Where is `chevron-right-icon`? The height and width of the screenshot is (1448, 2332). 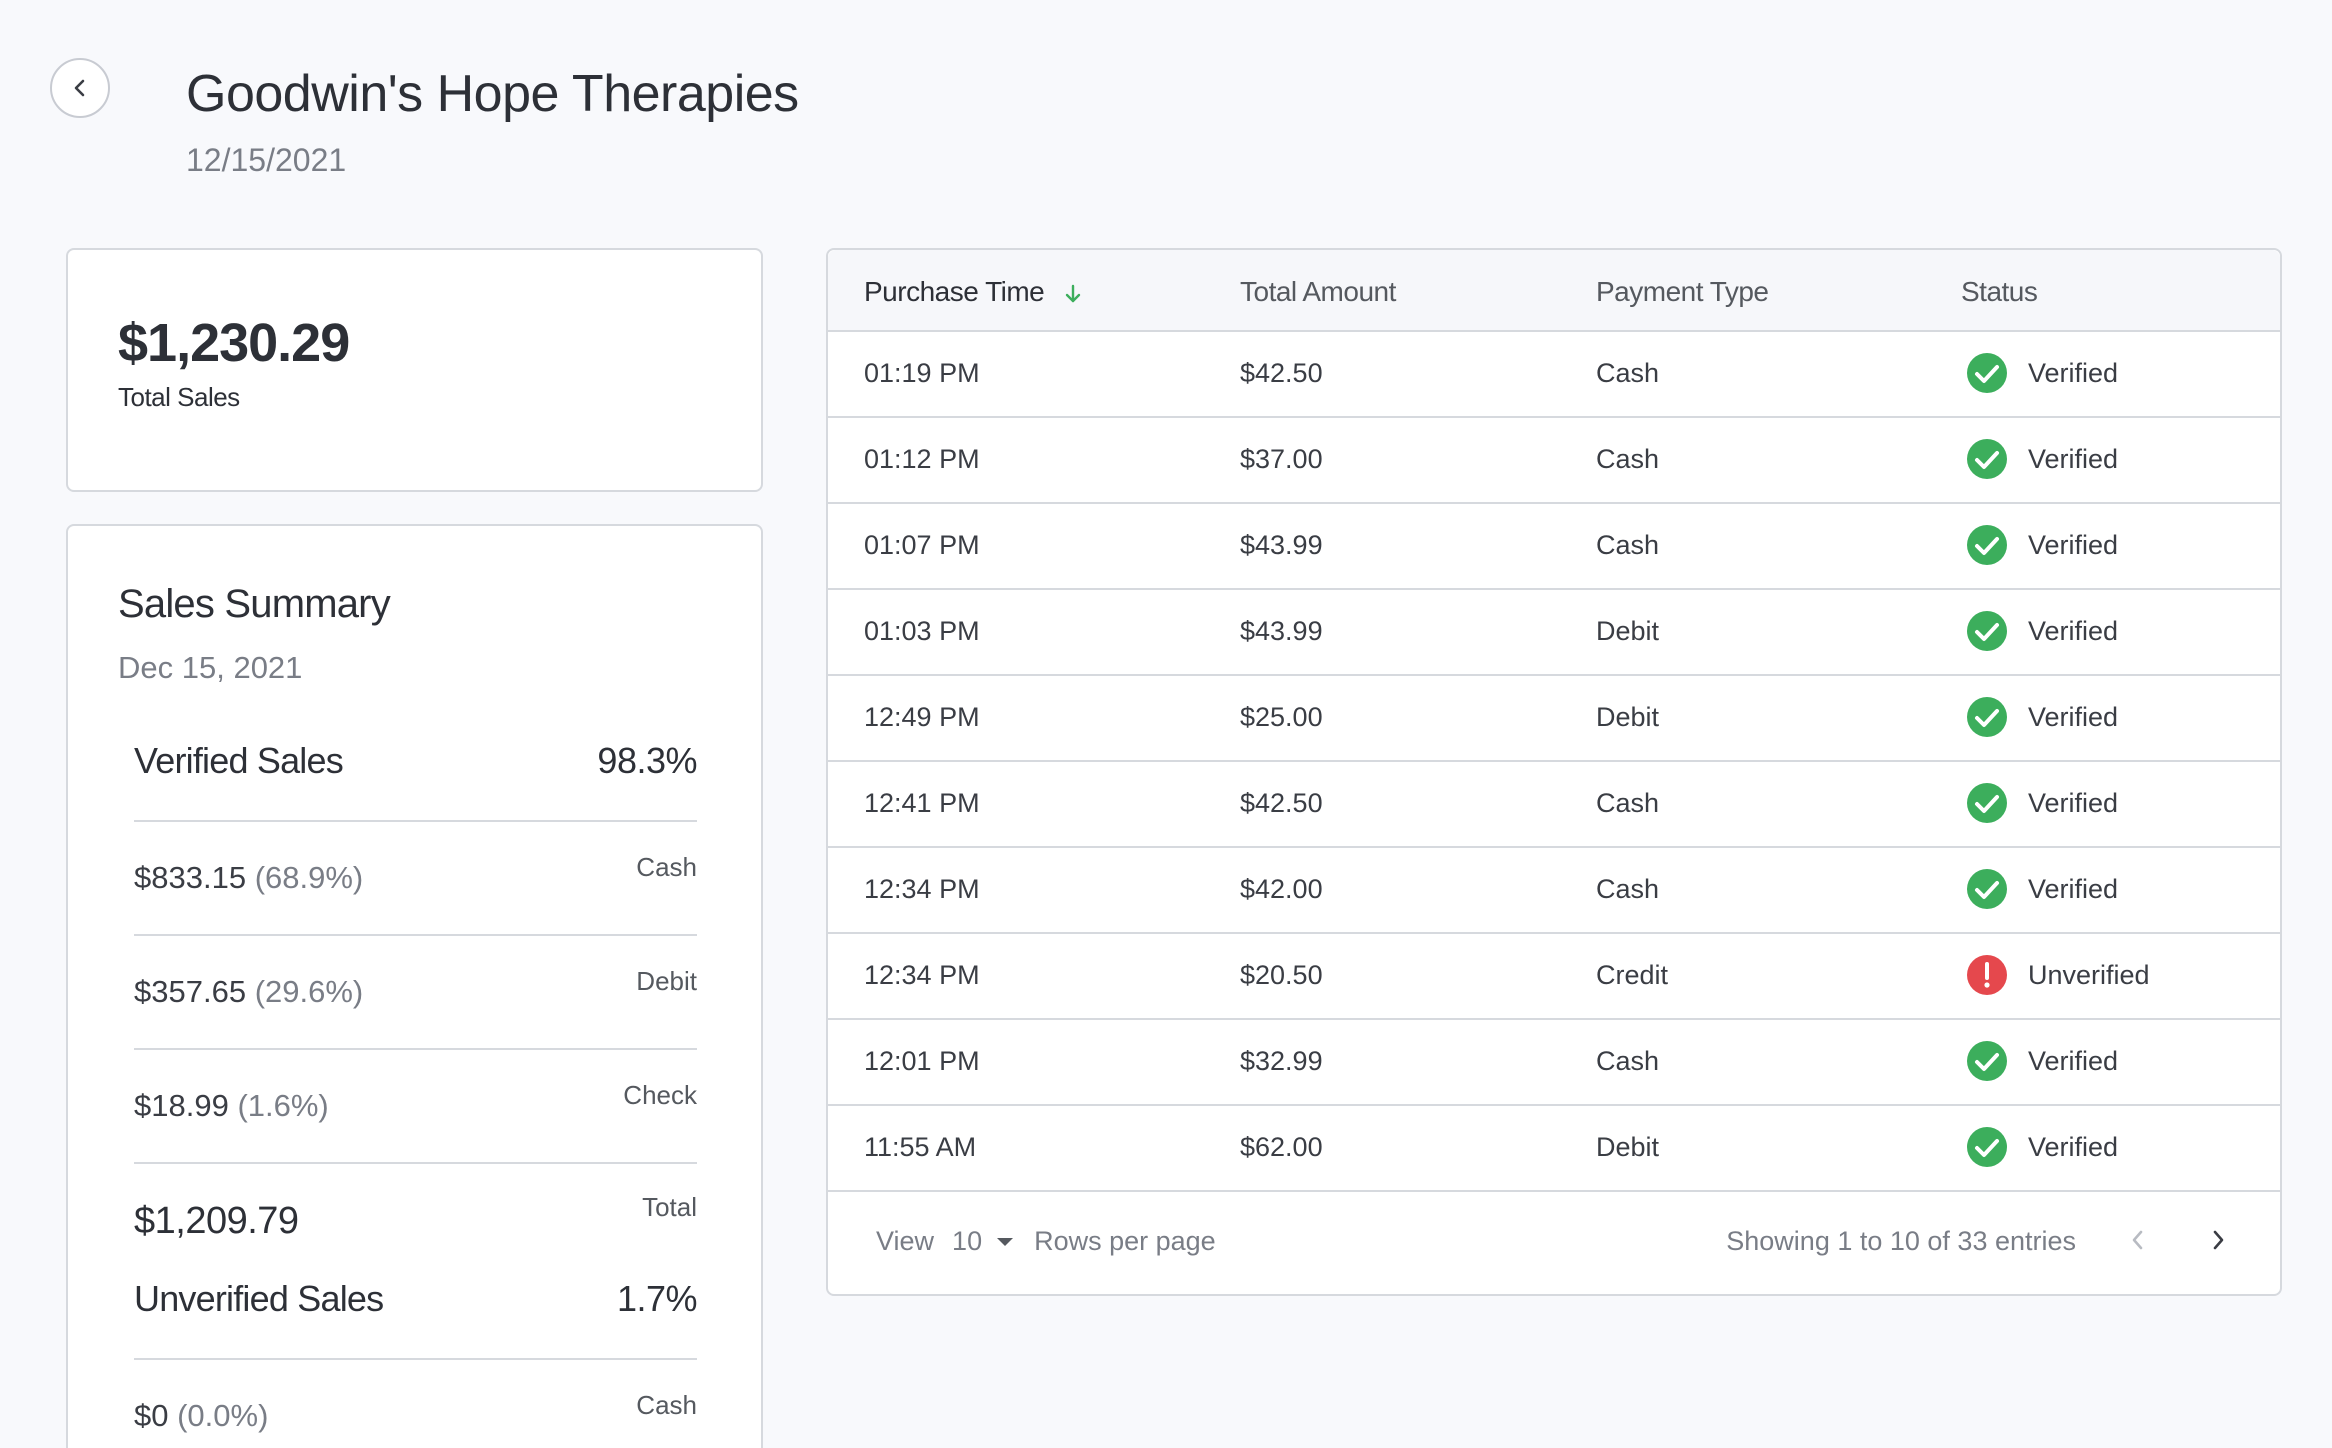 chevron-right-icon is located at coordinates (2218, 1240).